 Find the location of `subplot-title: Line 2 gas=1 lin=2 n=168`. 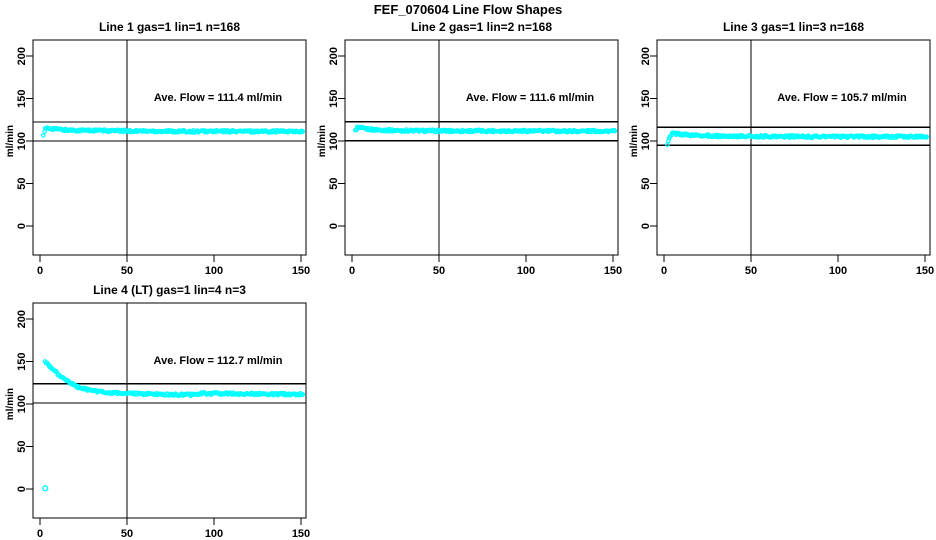

subplot-title: Line 2 gas=1 lin=2 n=168 is located at coordinates (481, 27).